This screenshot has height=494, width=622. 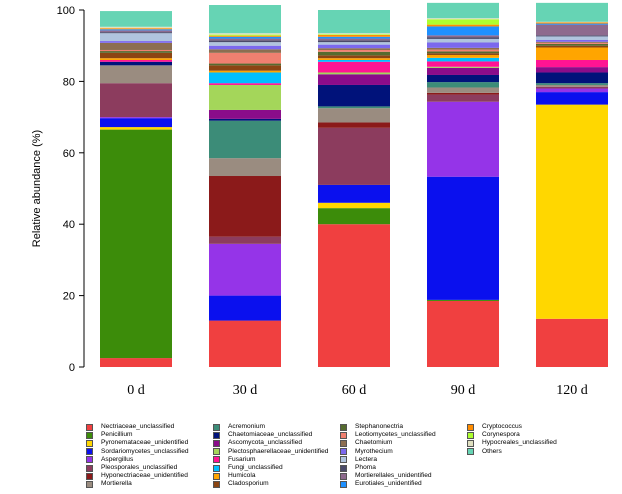 I want to click on legend-label: Corynespora, so click(x=501, y=435).